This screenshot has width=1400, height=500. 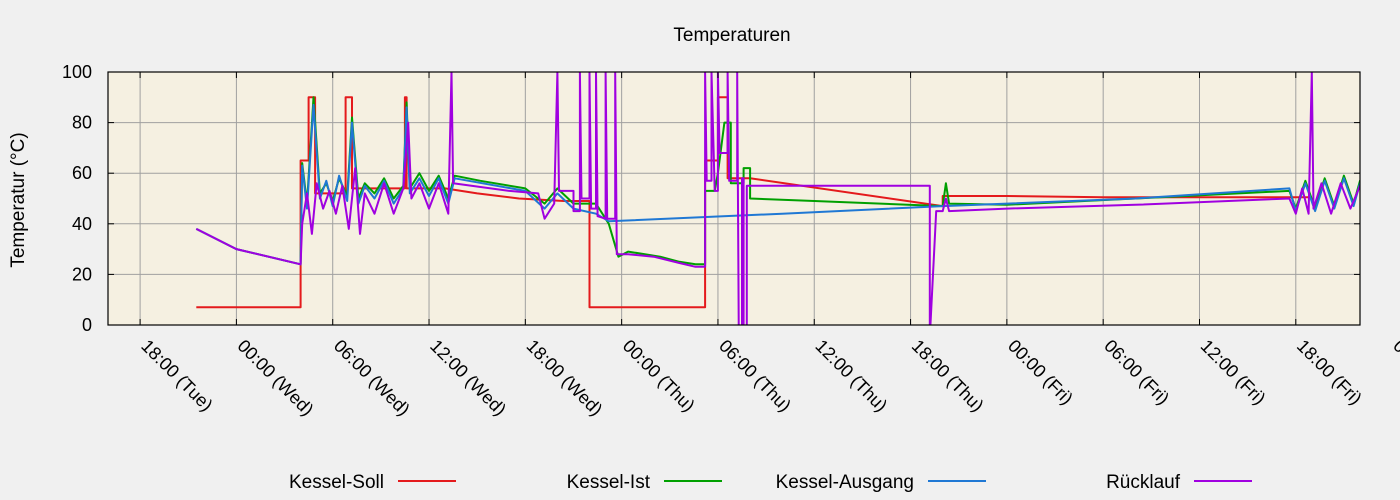 What do you see at coordinates (468, 378) in the screenshot?
I see `x-tick-label: 12:00 (Wed)` at bounding box center [468, 378].